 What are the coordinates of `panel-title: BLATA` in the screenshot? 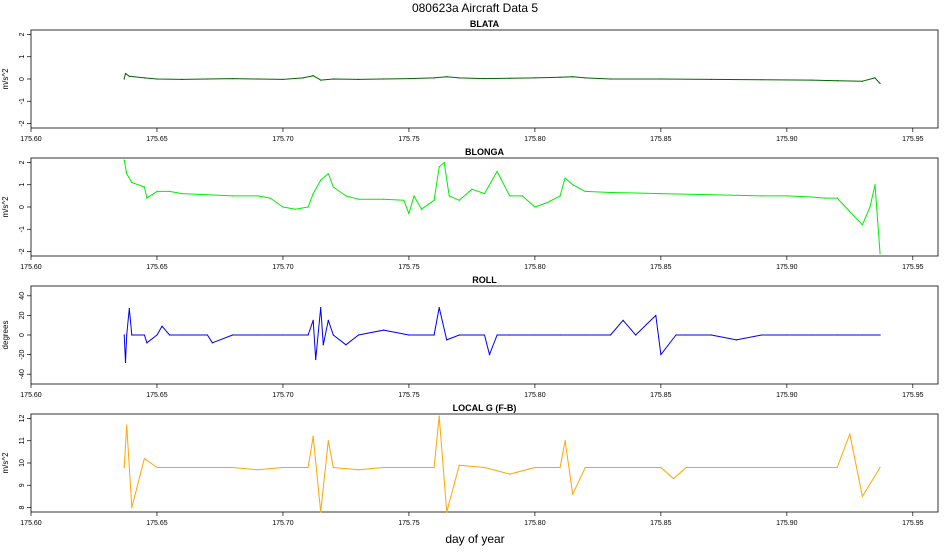 It's located at (485, 24).